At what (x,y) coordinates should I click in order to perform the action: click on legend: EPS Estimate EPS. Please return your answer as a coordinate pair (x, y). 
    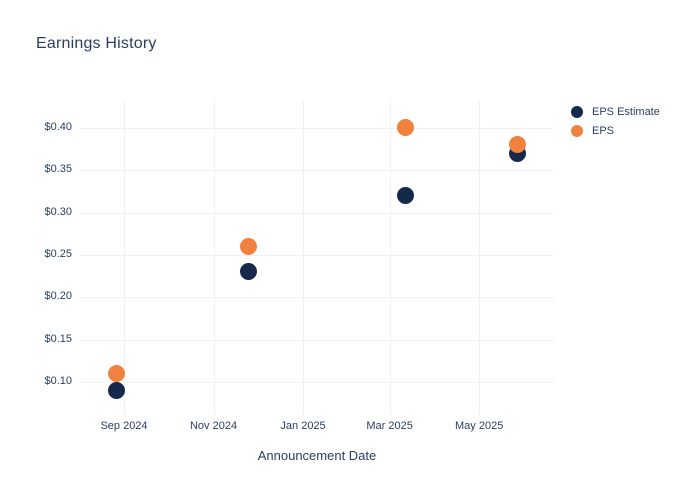
    Looking at the image, I should click on (615, 123).